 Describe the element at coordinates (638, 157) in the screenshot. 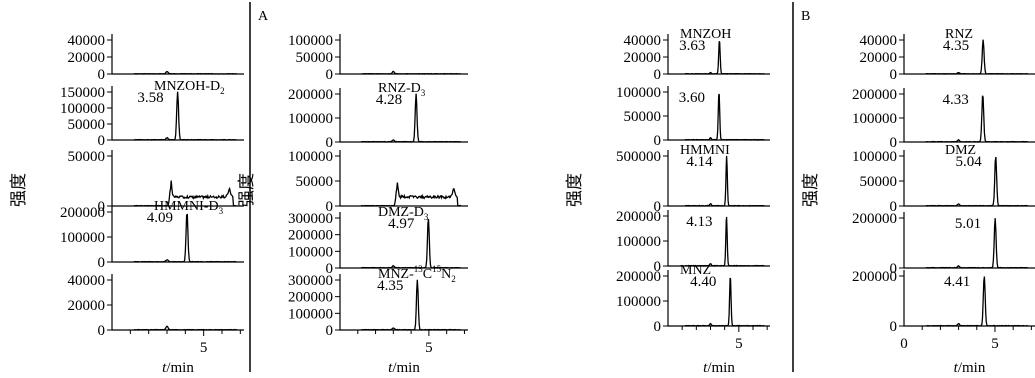

I see `y-tick-label: 500000` at that location.